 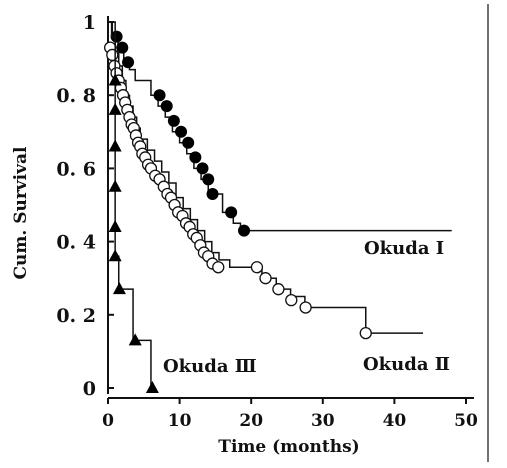 What do you see at coordinates (89, 23) in the screenshot?
I see `y-tick-label: 1` at bounding box center [89, 23].